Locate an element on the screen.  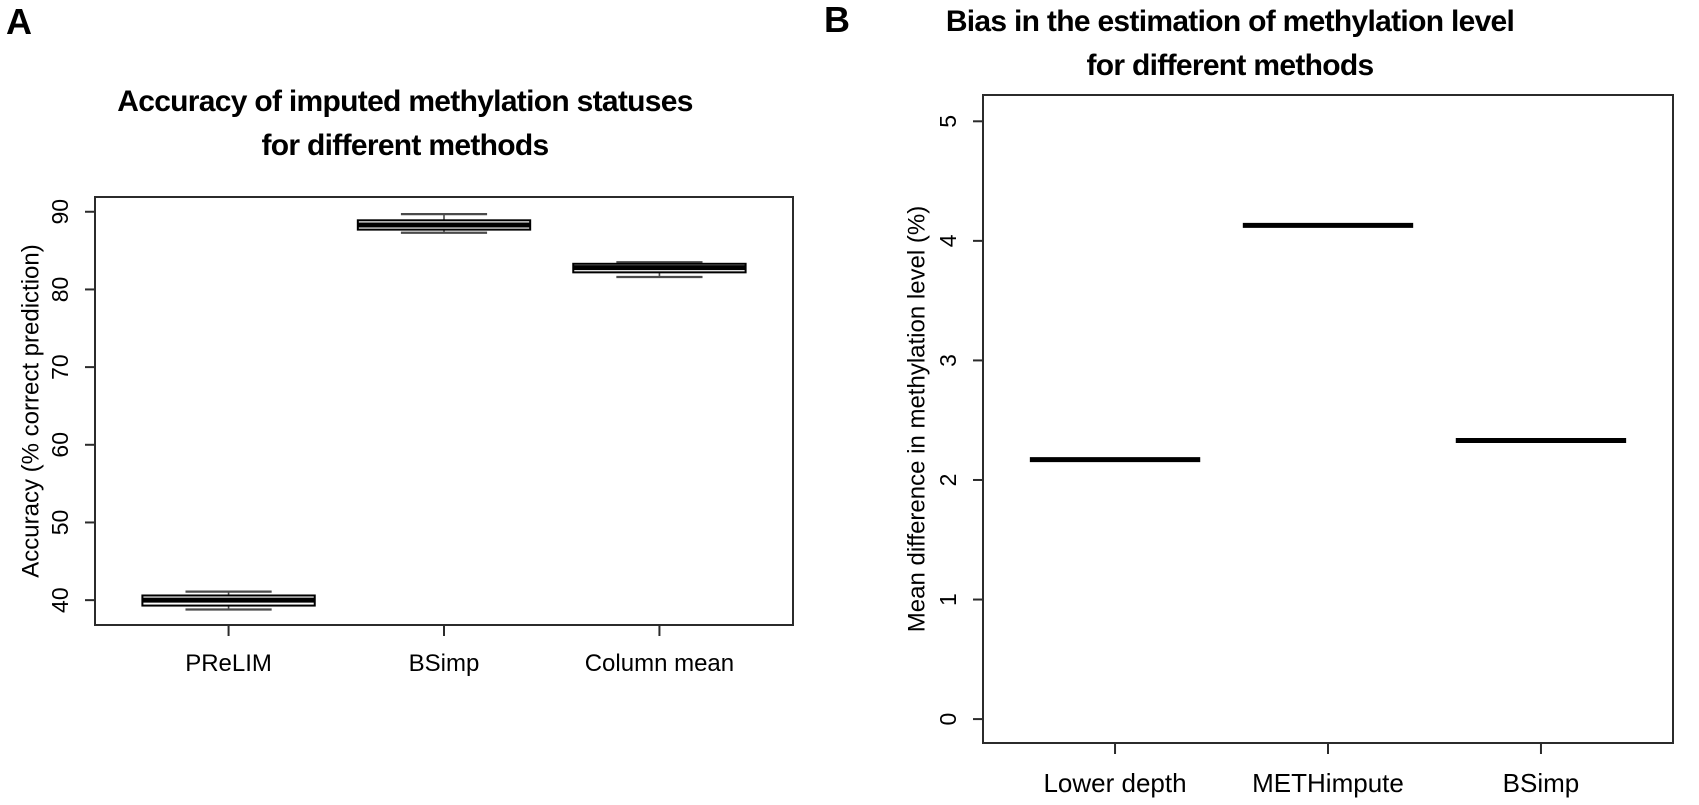
y-tick-label: 90 is located at coordinates (60, 212).